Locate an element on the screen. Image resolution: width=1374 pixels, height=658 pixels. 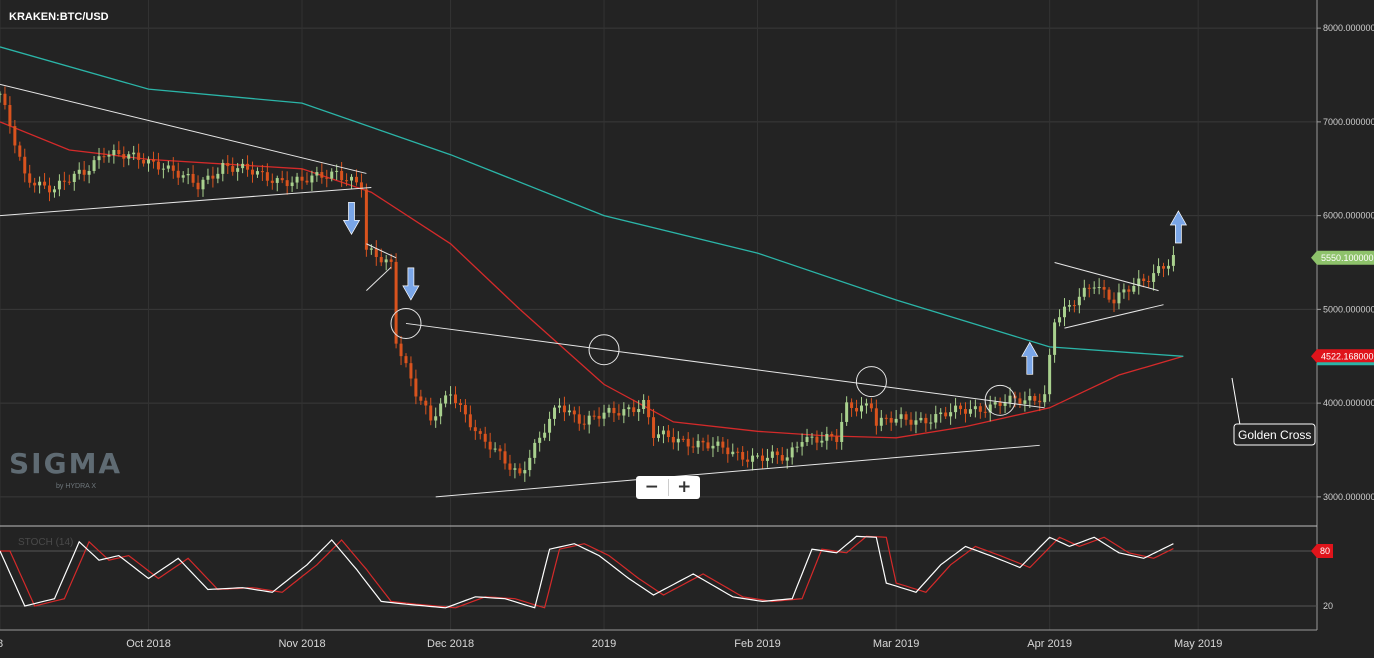
x-tick-label: May 2019 is located at coordinates (1198, 644).